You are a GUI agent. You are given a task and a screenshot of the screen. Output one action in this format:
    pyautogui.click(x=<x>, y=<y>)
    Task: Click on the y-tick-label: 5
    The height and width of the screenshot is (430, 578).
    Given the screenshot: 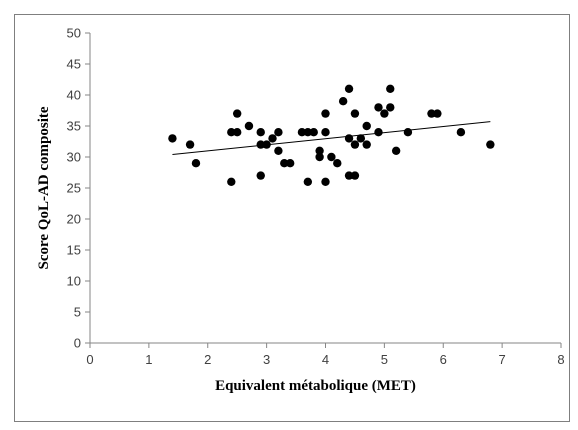 What is the action you would take?
    pyautogui.click(x=77, y=312)
    